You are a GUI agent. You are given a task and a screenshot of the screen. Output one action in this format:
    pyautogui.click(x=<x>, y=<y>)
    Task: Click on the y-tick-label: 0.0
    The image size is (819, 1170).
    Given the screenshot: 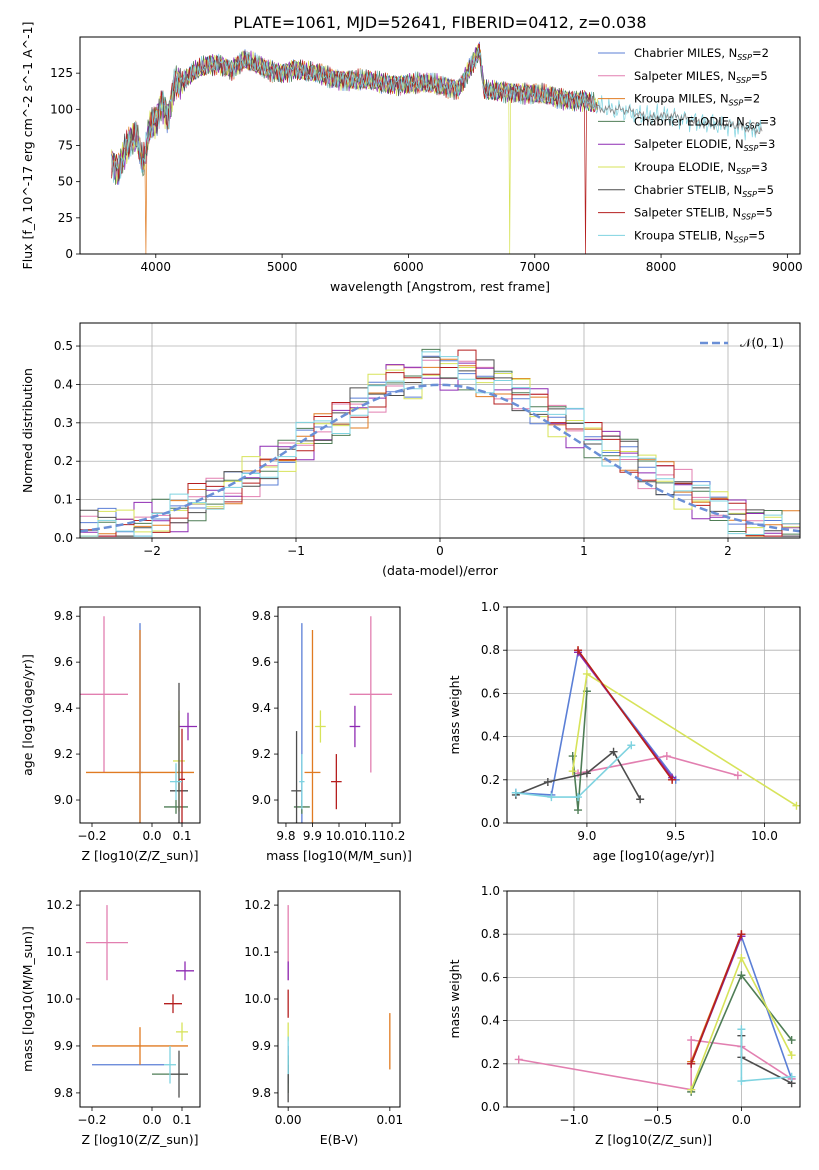 What is the action you would take?
    pyautogui.click(x=63, y=538)
    